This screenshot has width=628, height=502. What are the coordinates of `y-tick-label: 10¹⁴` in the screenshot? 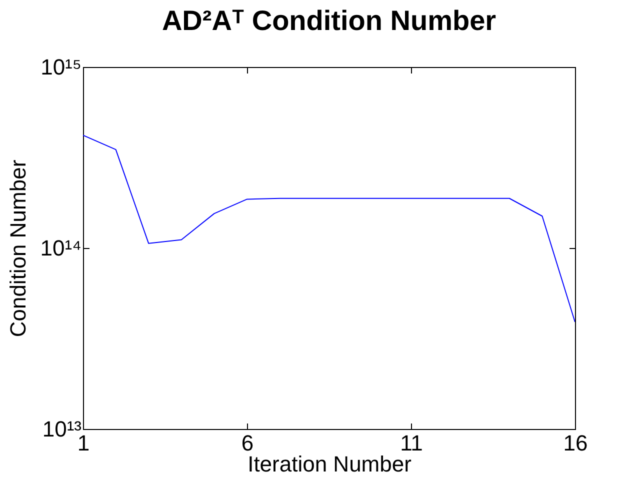 It's located at (61, 248).